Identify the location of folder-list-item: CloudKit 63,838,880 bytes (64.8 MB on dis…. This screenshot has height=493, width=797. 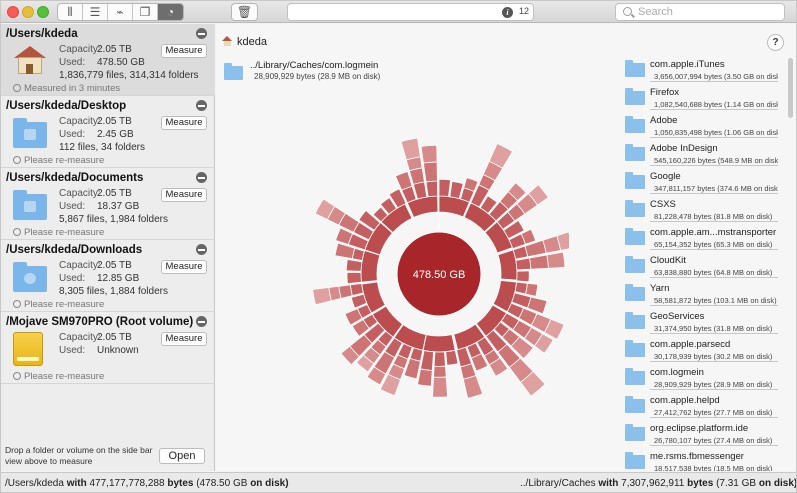
(703, 268).